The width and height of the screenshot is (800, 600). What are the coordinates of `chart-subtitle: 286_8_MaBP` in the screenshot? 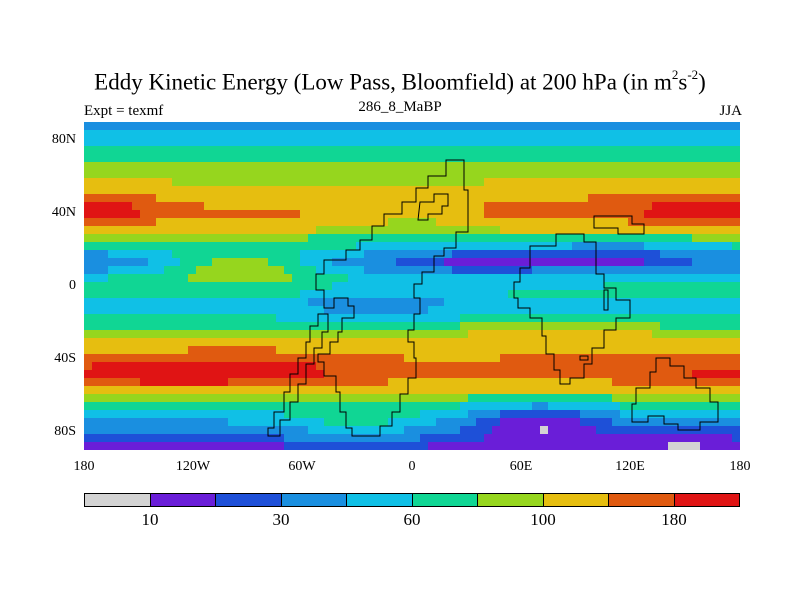 It's located at (400, 107).